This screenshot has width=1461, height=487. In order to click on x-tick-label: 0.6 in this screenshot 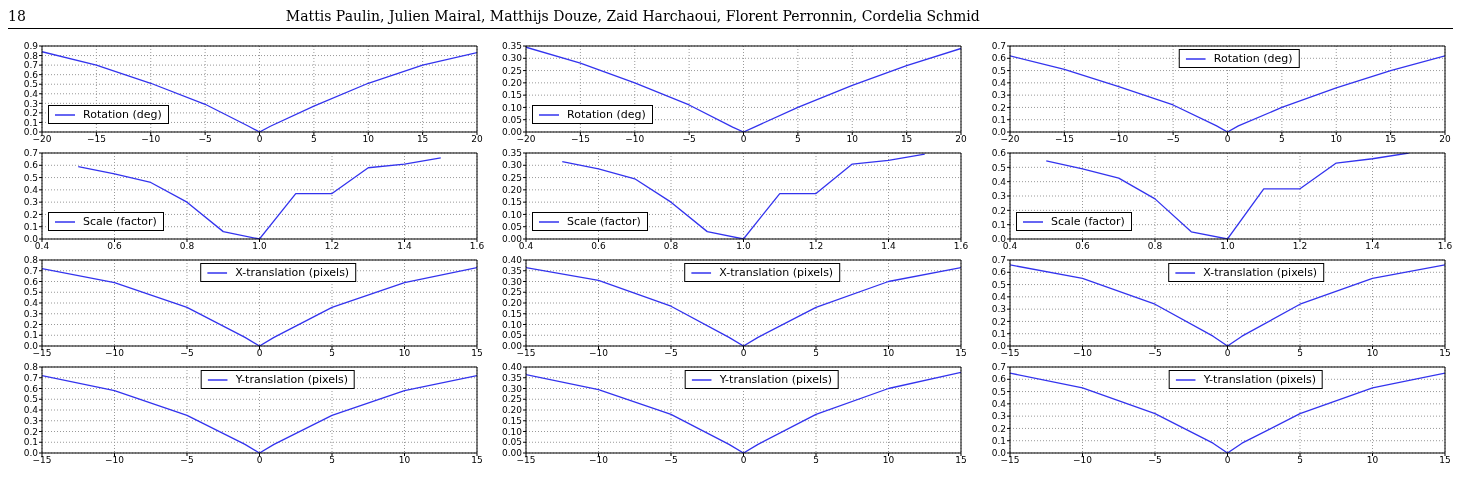, I will do `click(598, 246)`.